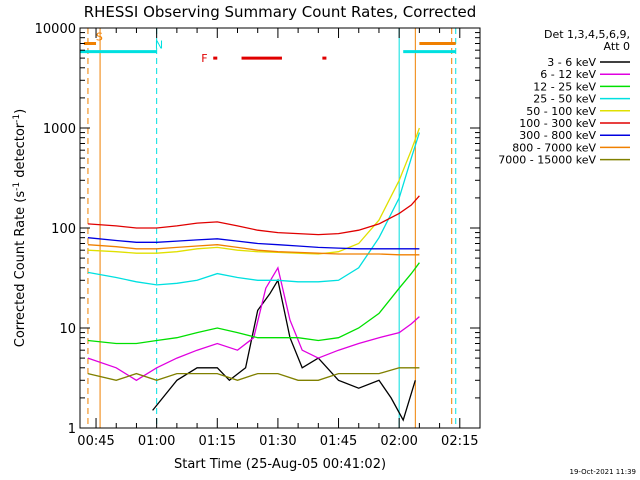  I want to click on y-tick-label: 10000, so click(55, 29).